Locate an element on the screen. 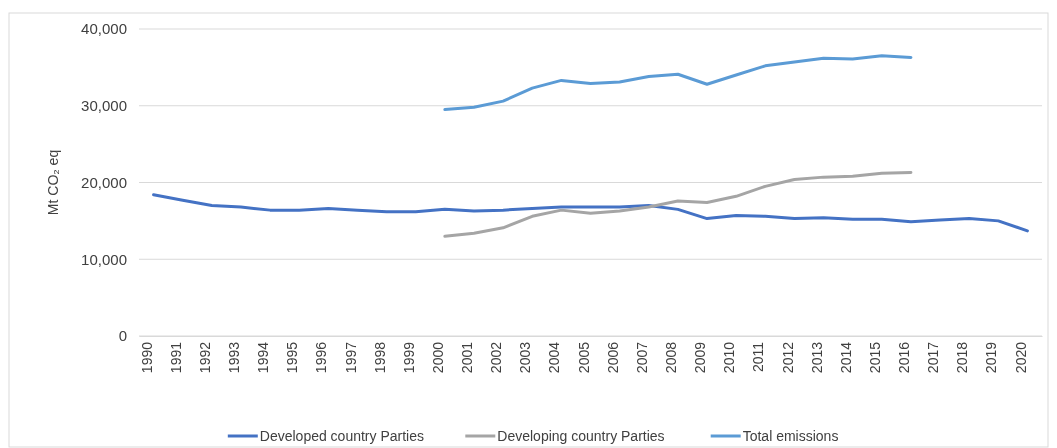 The width and height of the screenshot is (1057, 448). x-tick-label: 2020 is located at coordinates (1020, 357).